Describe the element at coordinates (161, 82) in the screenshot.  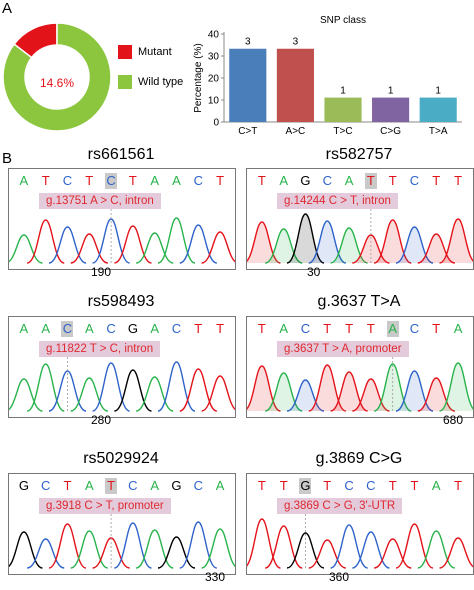
I see `legend-label-wild-type: Wild type` at that location.